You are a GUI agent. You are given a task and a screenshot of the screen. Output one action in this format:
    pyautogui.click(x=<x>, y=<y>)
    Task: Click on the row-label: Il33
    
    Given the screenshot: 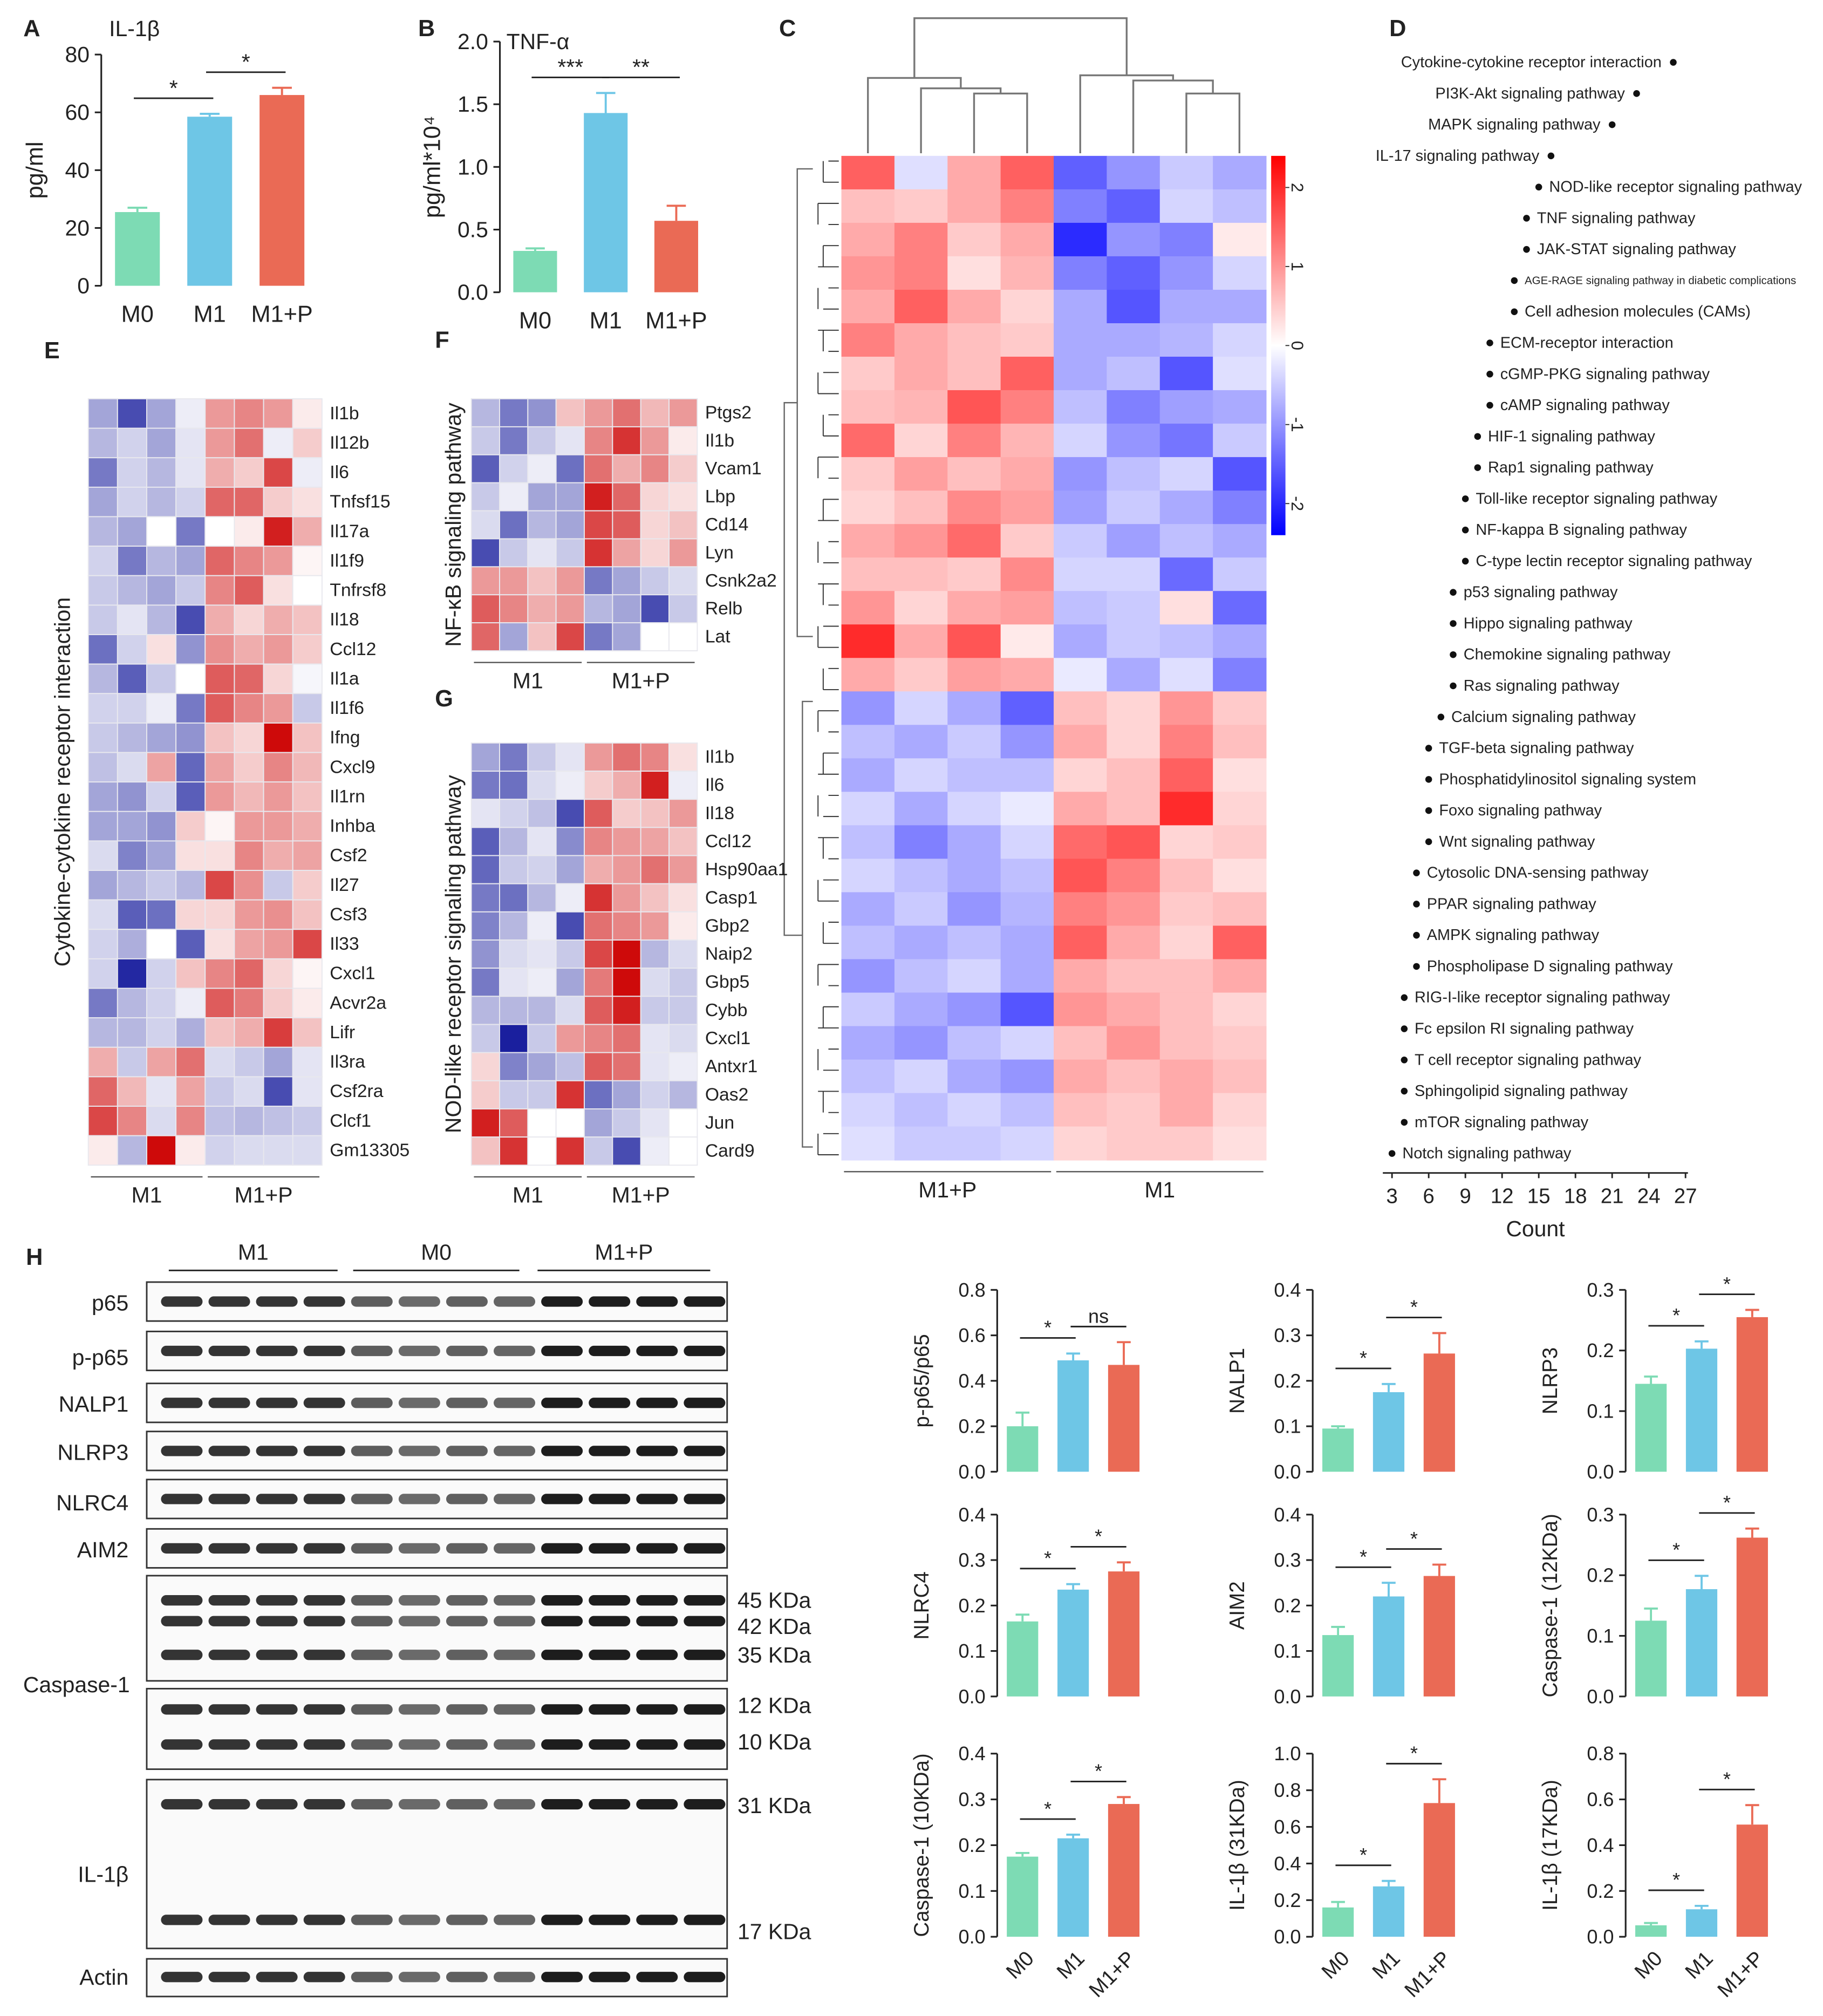 What is the action you would take?
    pyautogui.click(x=344, y=944)
    